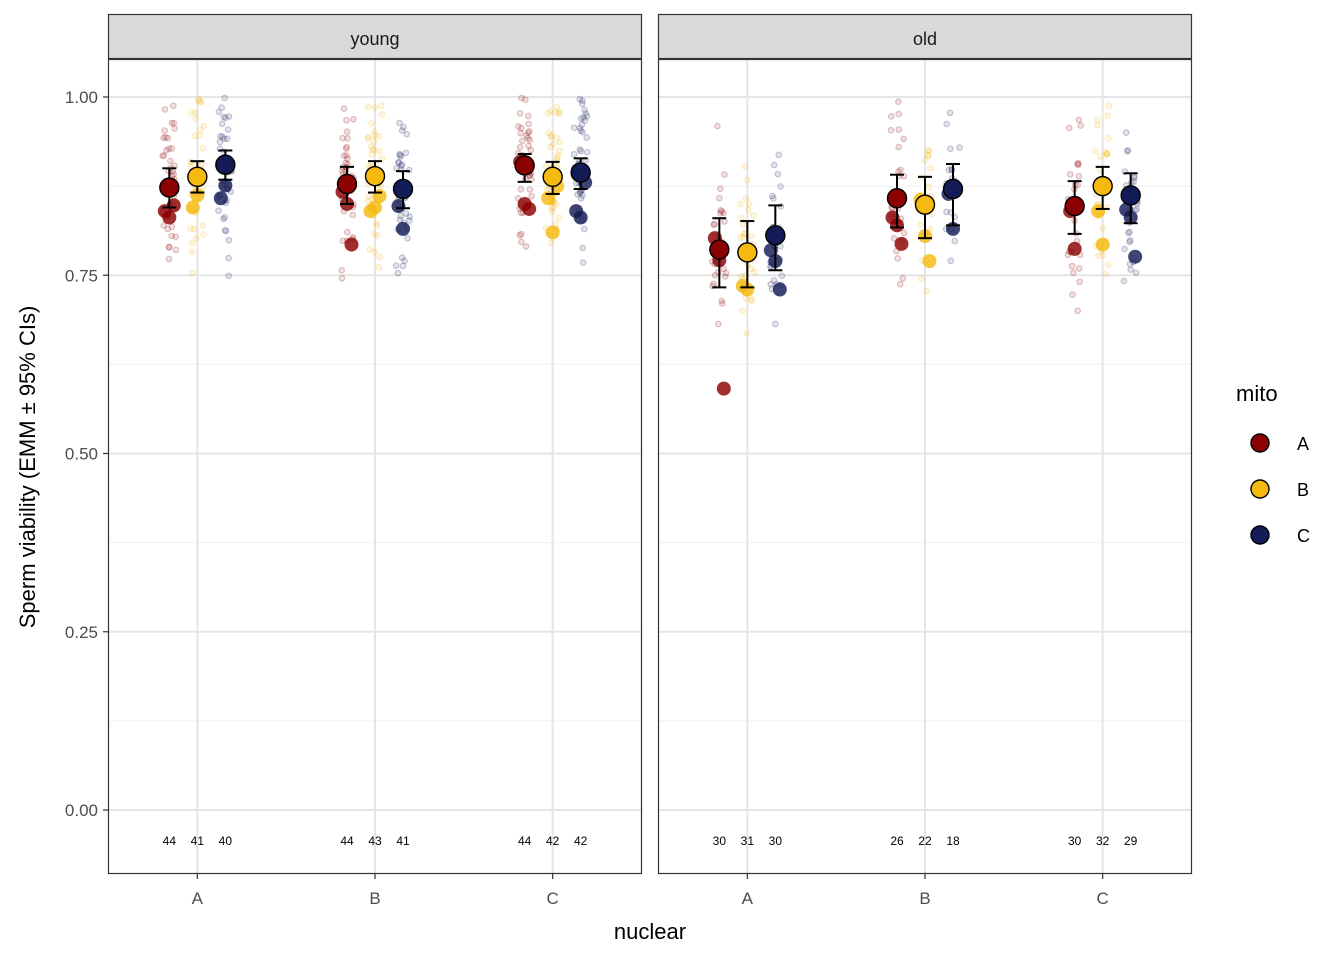  Describe the element at coordinates (1260, 489) in the screenshot. I see `legend-key-b` at that location.